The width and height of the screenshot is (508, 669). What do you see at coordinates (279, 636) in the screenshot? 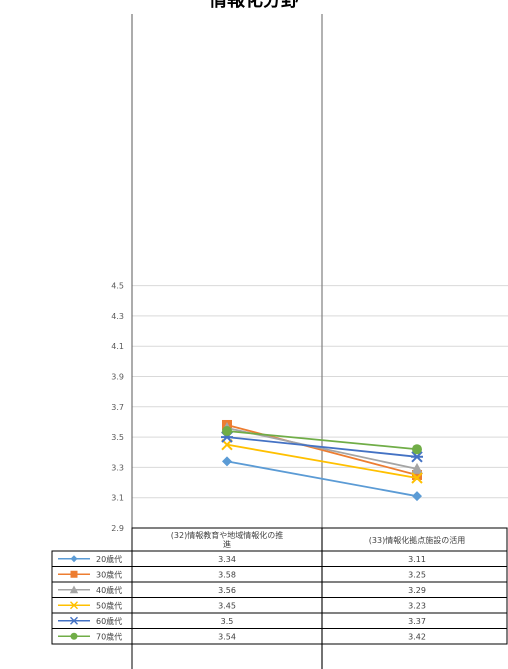
I see `table-row` at bounding box center [279, 636].